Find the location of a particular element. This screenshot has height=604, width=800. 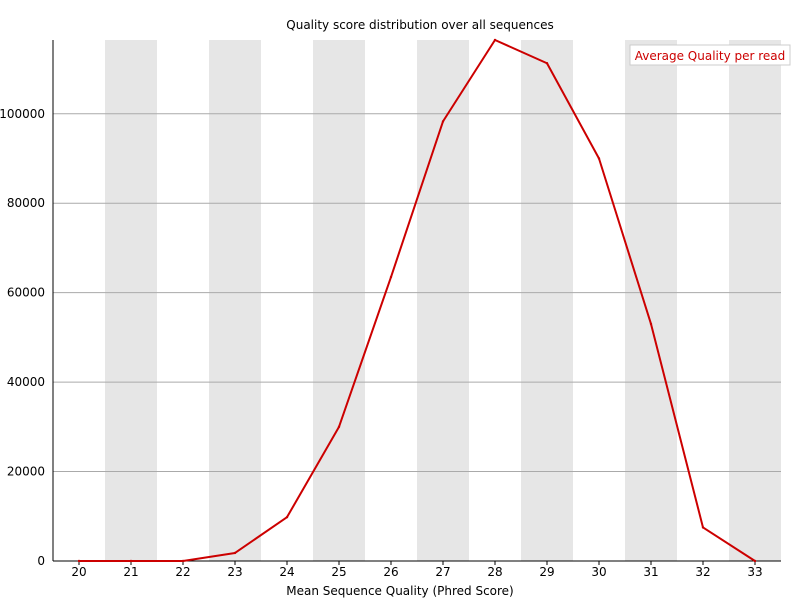

x-tick-label: 24 is located at coordinates (286, 572).